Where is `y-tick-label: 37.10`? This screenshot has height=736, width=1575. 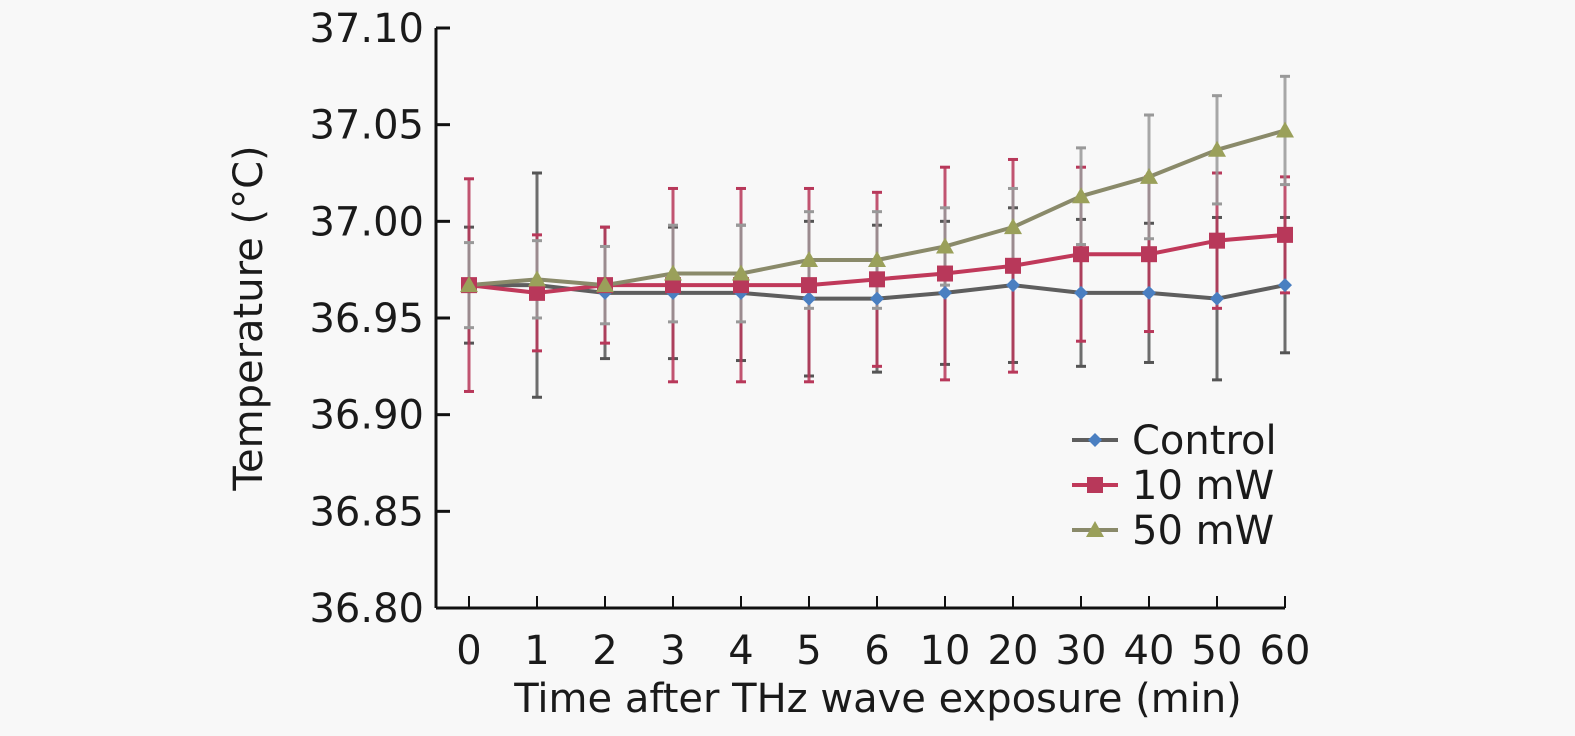
y-tick-label: 37.10 is located at coordinates (366, 29).